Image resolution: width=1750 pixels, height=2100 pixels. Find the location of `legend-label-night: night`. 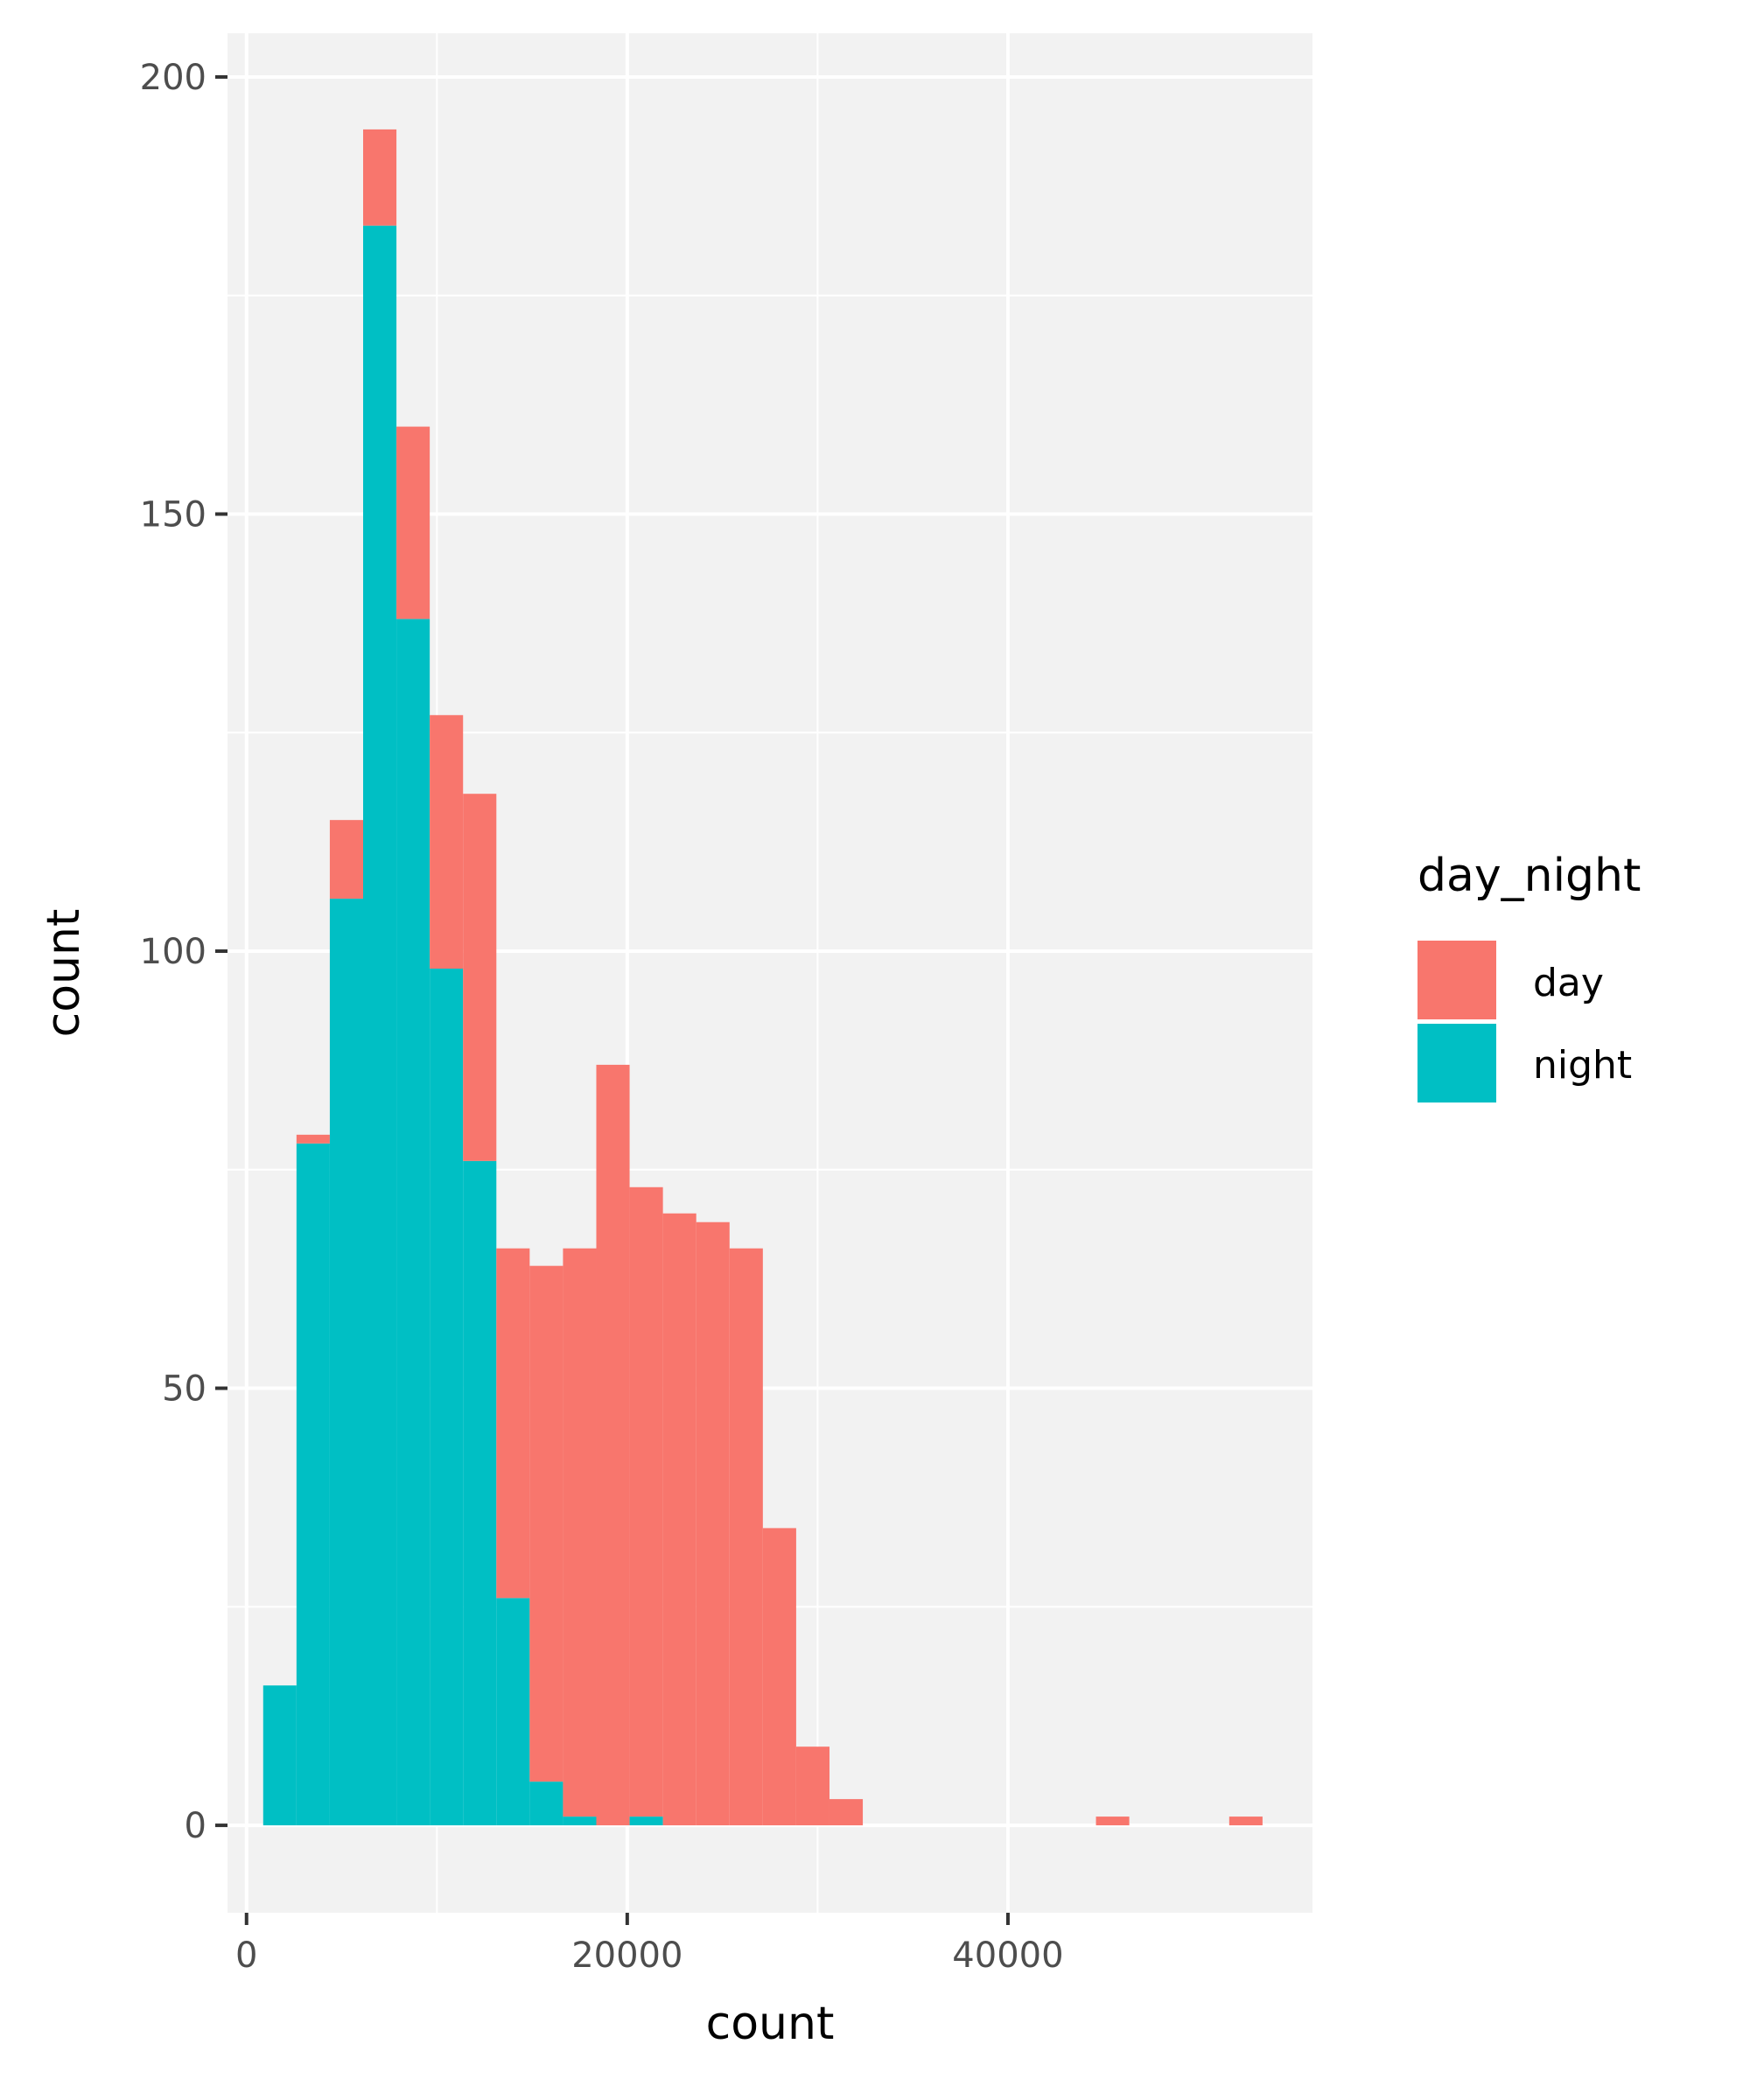

legend-label-night: night is located at coordinates (1582, 1065).